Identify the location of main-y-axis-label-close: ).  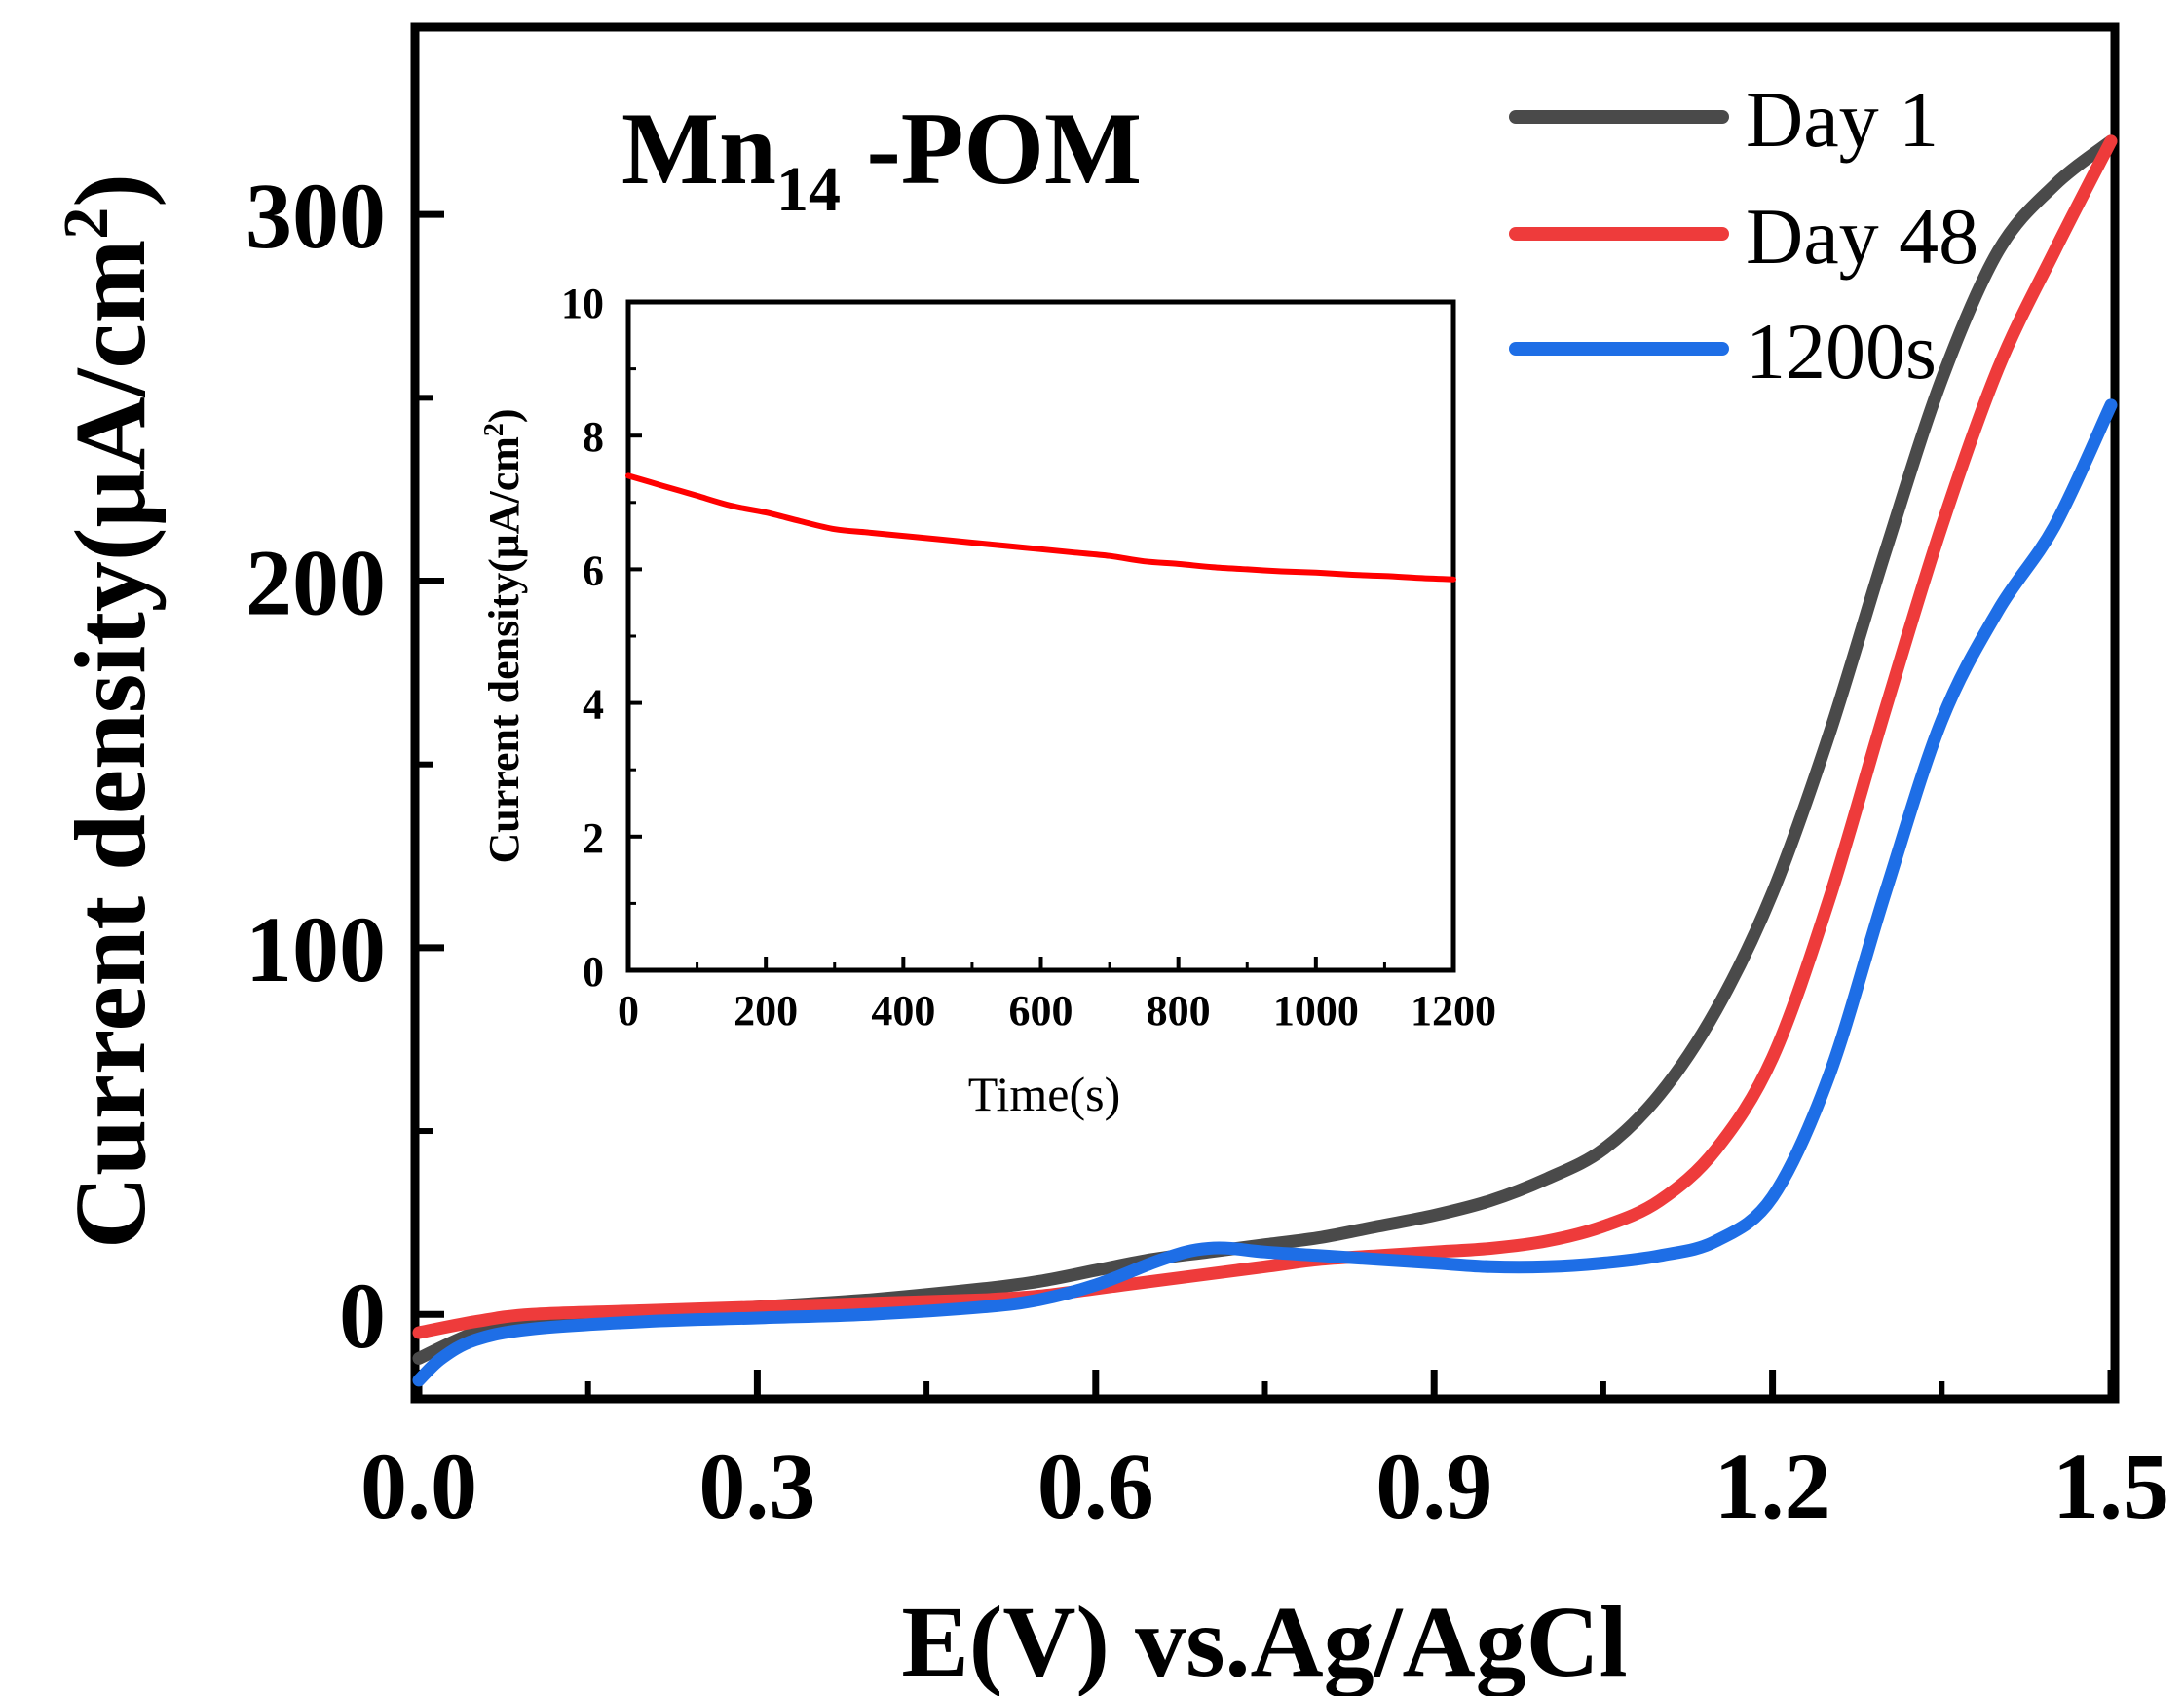
(111, 190).